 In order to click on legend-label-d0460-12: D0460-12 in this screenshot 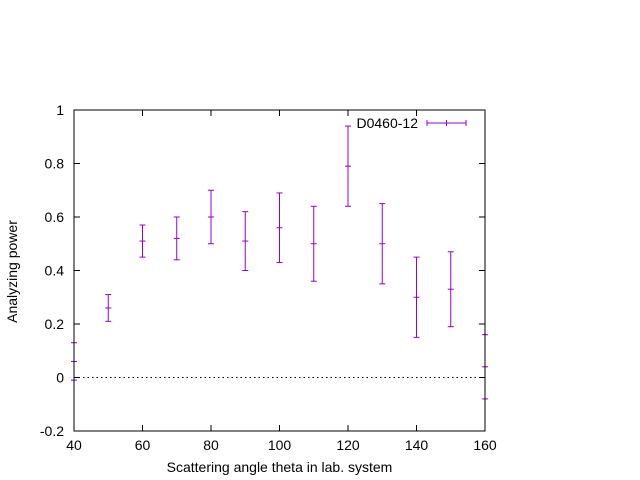, I will do `click(388, 123)`.